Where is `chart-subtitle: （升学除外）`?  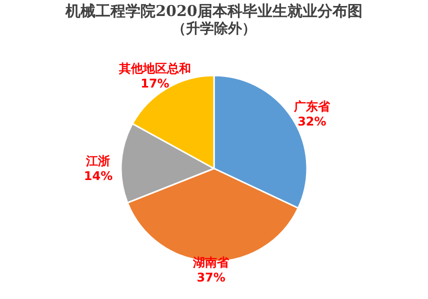
chart-subtitle: （升学除外） is located at coordinates (214, 28).